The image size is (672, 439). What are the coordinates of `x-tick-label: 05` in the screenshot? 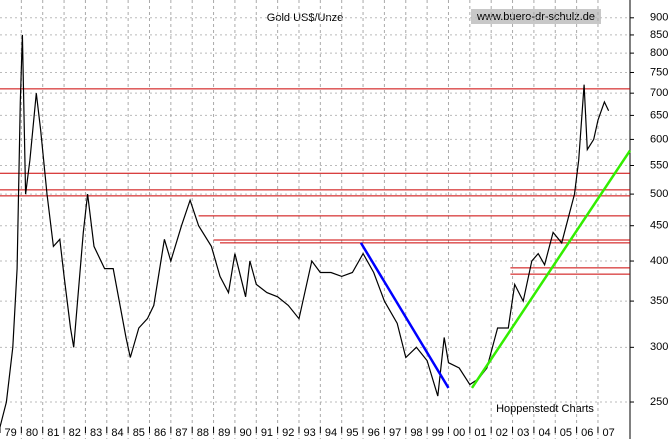 It's located at (566, 433).